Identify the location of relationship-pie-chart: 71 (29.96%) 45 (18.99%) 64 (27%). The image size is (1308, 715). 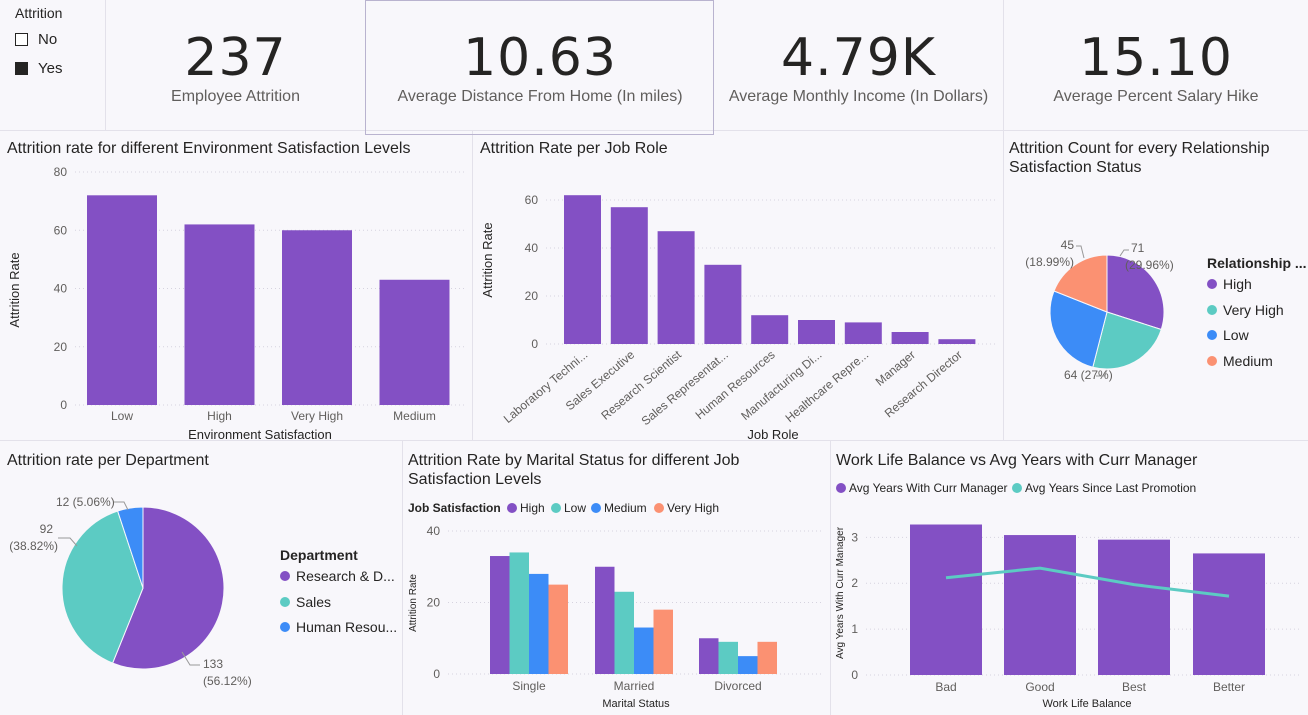
(1099, 310).